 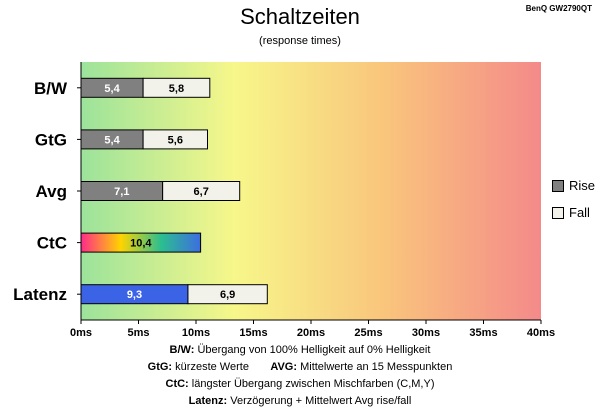 I want to click on legend-label-fall: Fall, so click(x=579, y=212).